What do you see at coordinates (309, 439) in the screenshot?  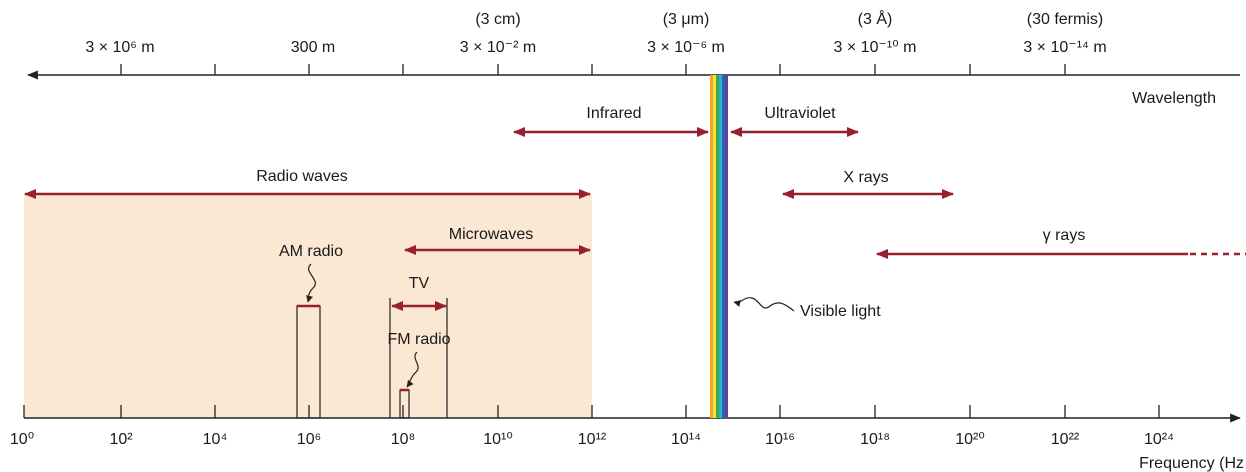 I see `frequency-label-6: 10⁶` at bounding box center [309, 439].